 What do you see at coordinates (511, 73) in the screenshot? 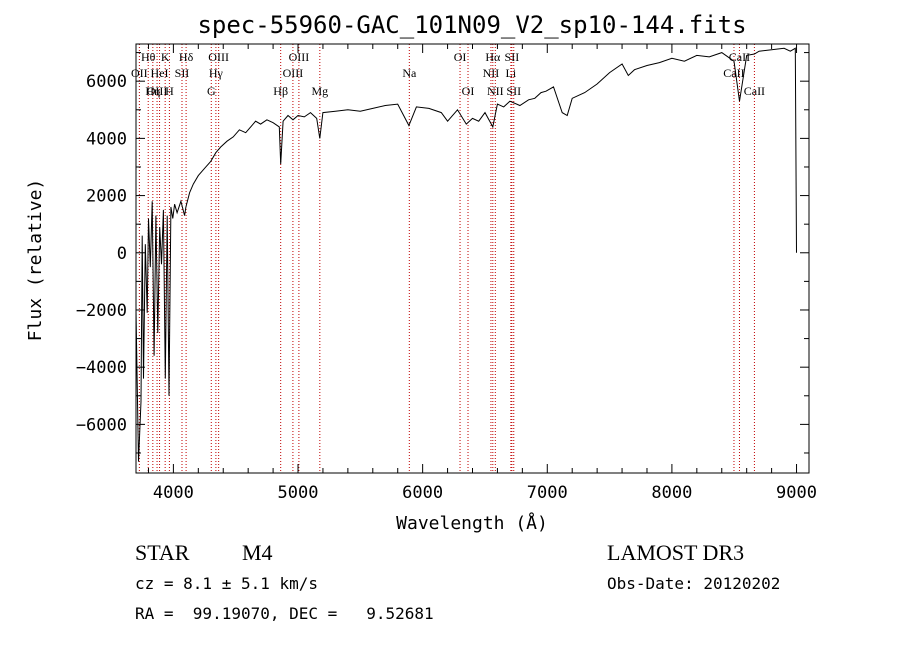
I see `emission-line-label: Li` at bounding box center [511, 73].